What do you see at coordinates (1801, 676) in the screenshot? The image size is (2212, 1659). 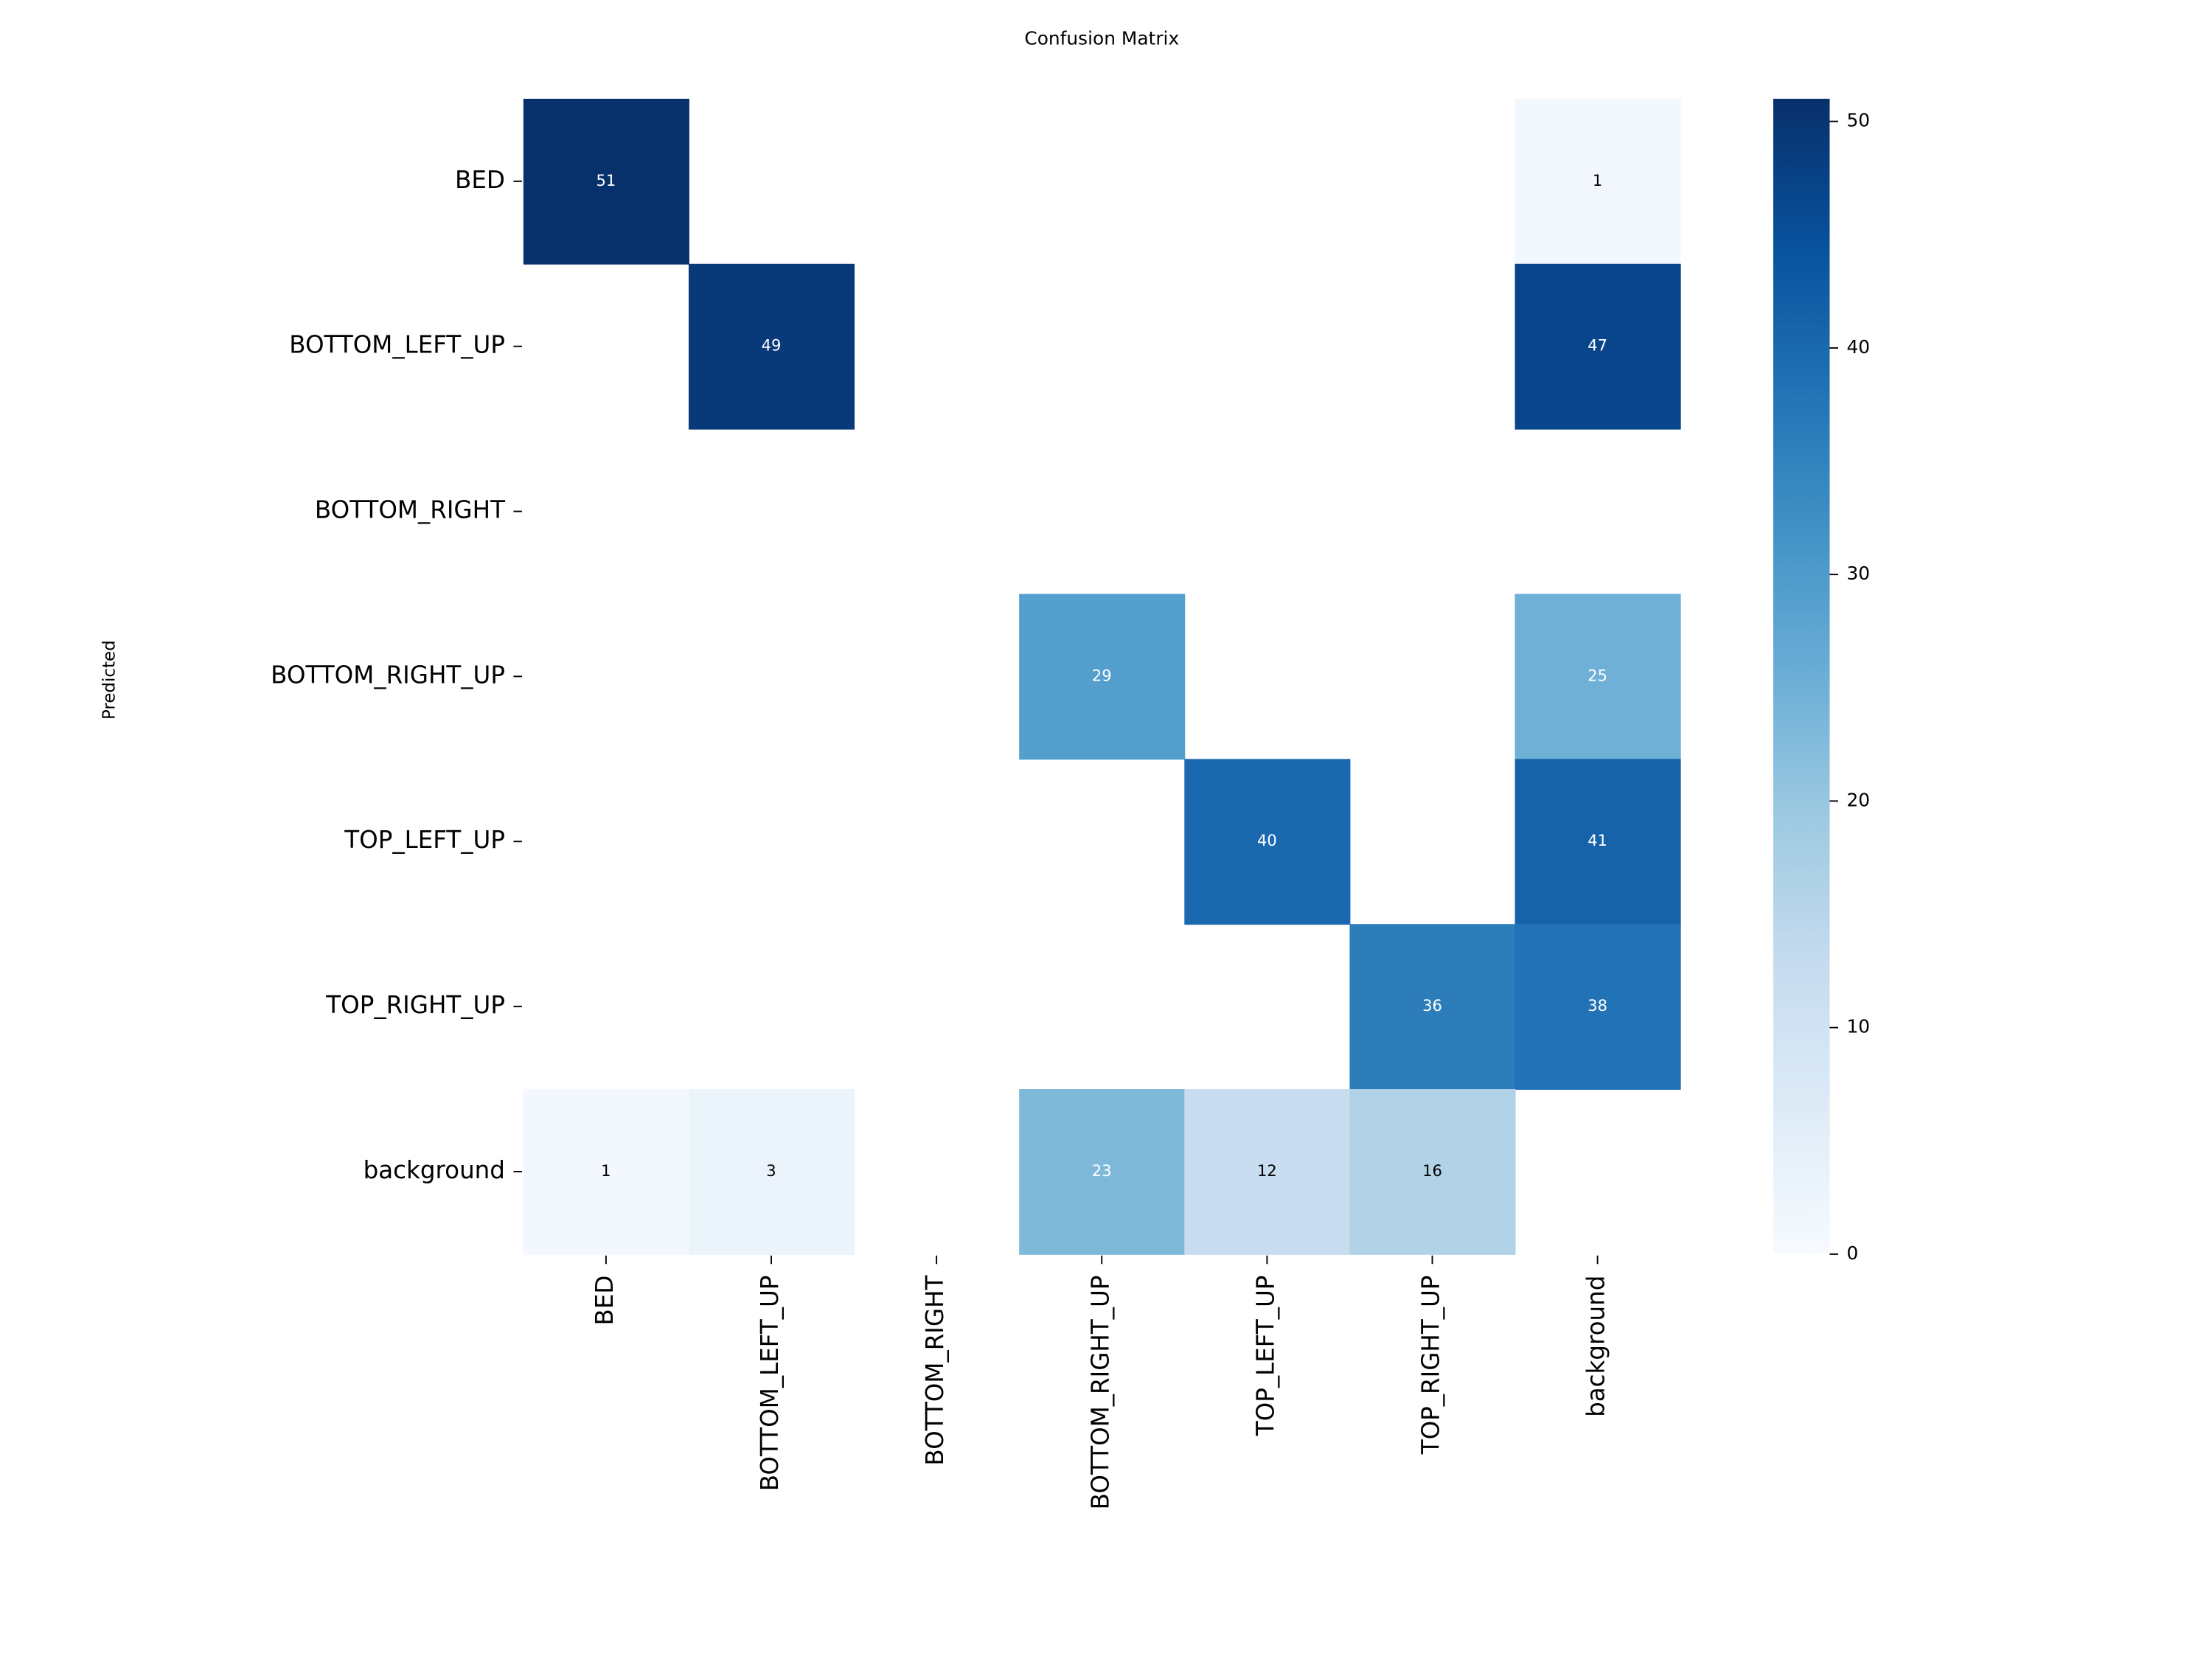 I see `colorbar` at bounding box center [1801, 676].